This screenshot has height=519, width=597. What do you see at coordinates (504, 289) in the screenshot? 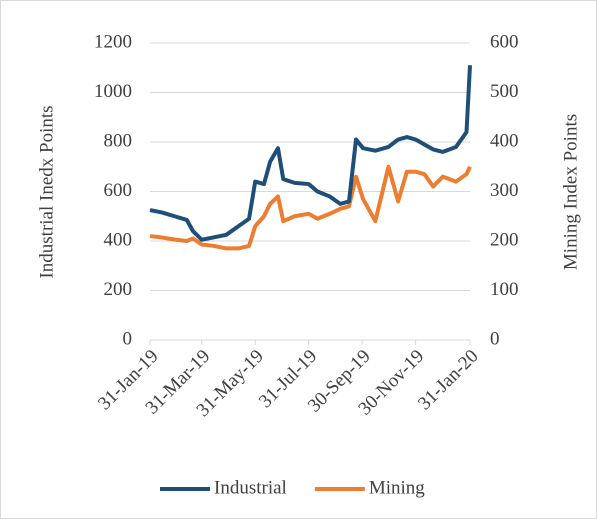
I see `y2-tick-label: 100` at bounding box center [504, 289].